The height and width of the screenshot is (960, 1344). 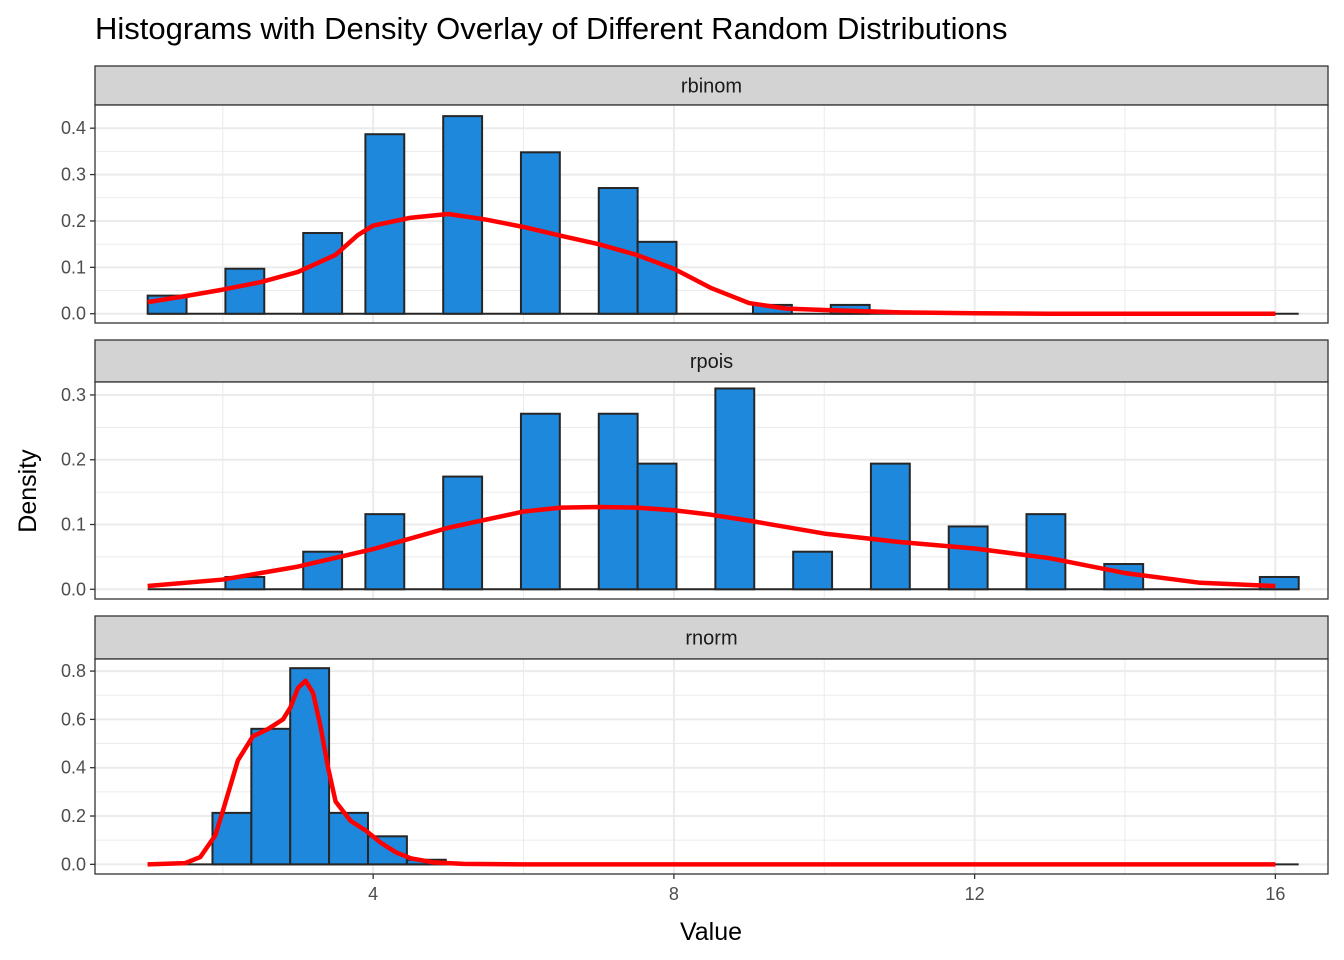 I want to click on x-axis-title: Value, so click(x=711, y=932).